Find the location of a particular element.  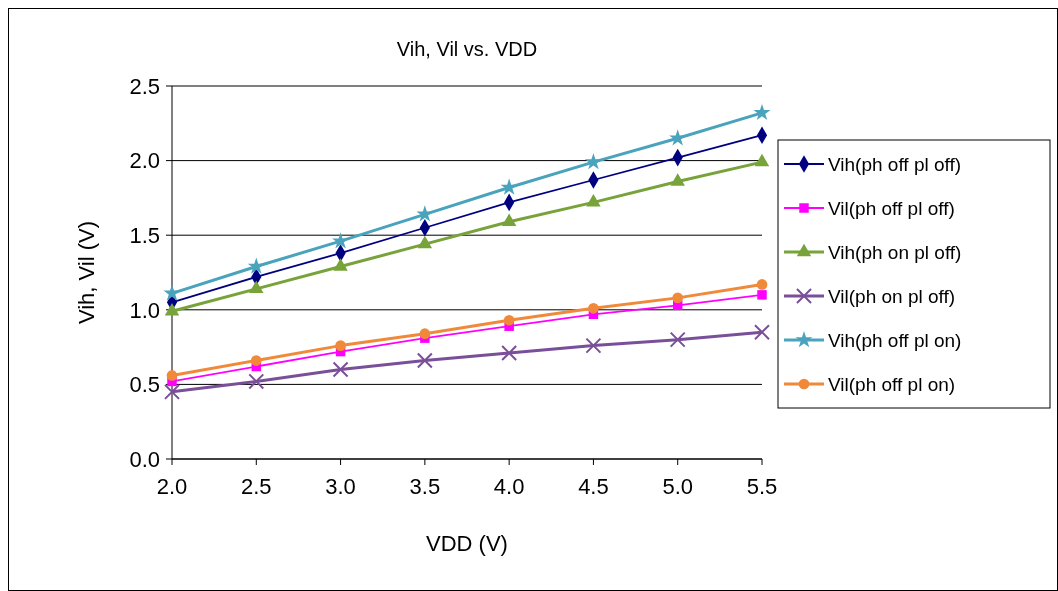

x-axis-title: VDD (V) is located at coordinates (467, 543).